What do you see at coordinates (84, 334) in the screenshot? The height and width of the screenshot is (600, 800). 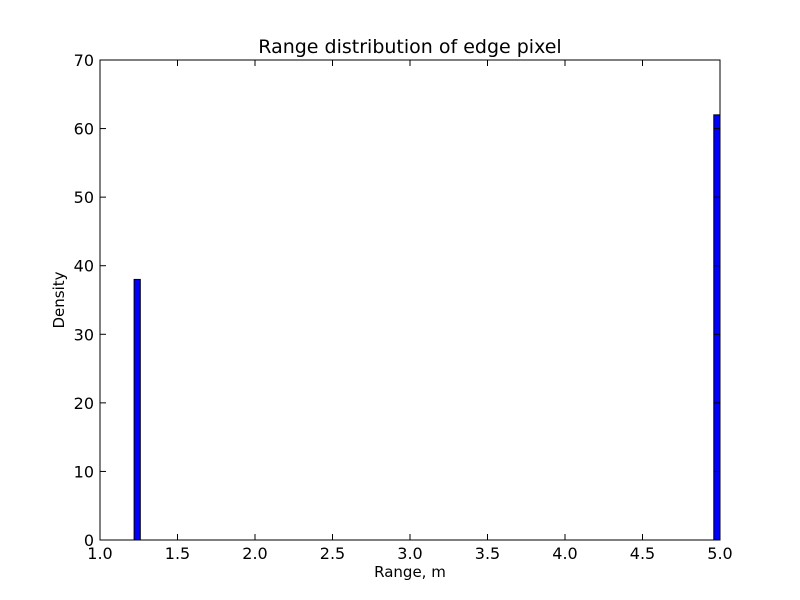 I see `y-tick-label: 30` at bounding box center [84, 334].